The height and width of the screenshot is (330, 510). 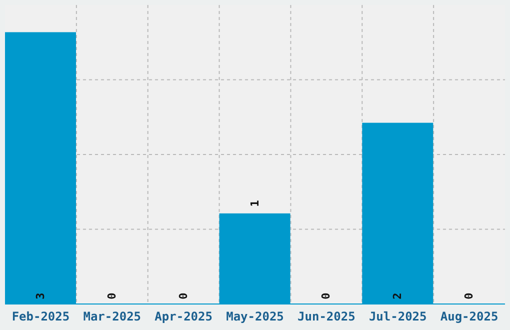 I want to click on x-tick-label: May-2025, so click(x=255, y=317).